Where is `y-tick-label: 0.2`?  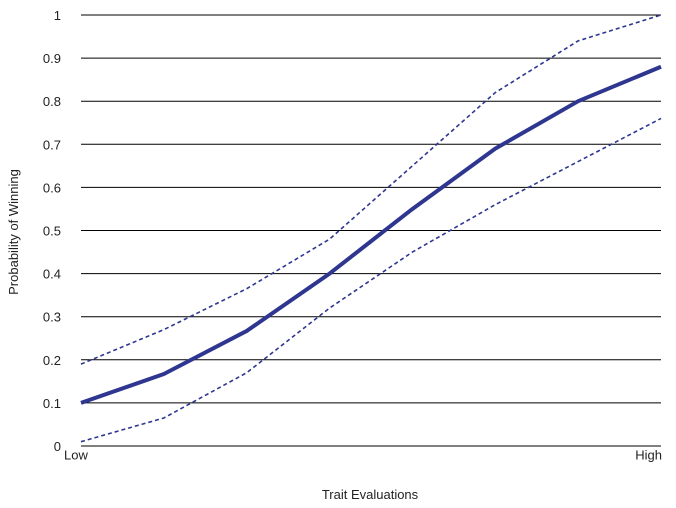
y-tick-label: 0.2 is located at coordinates (52, 360).